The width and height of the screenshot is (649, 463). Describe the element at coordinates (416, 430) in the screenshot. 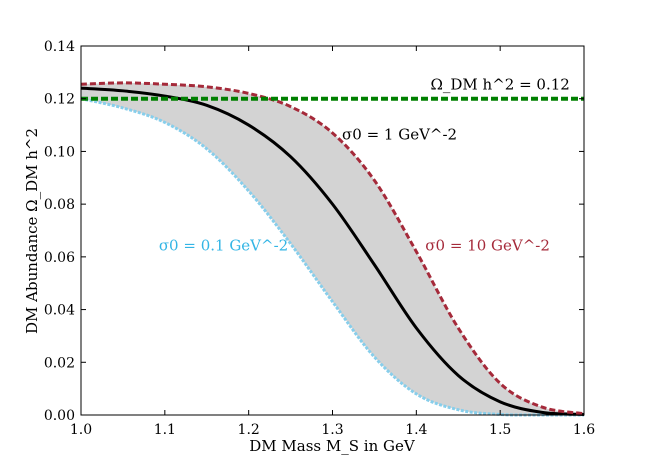

I see `x-tick-label: 1.4` at that location.